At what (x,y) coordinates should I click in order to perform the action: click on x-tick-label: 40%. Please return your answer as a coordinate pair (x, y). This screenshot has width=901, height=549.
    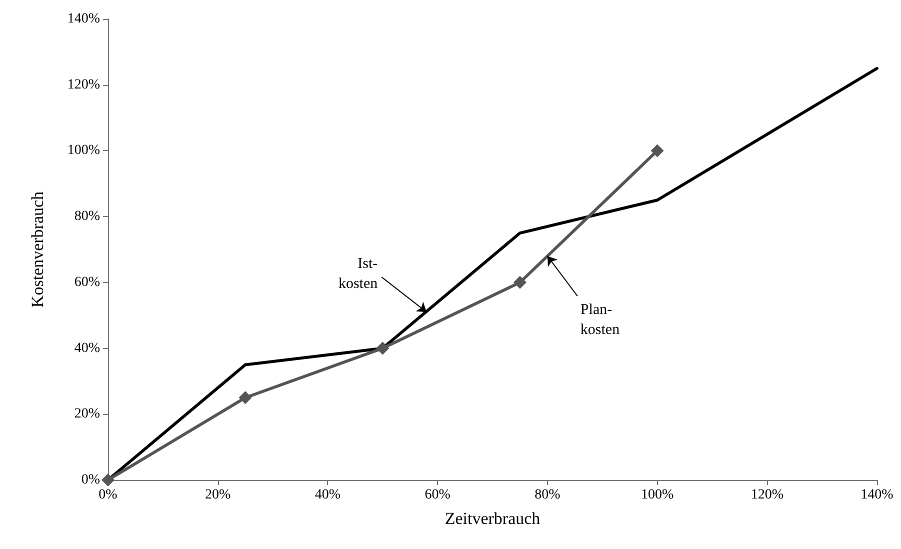
    Looking at the image, I should click on (327, 495).